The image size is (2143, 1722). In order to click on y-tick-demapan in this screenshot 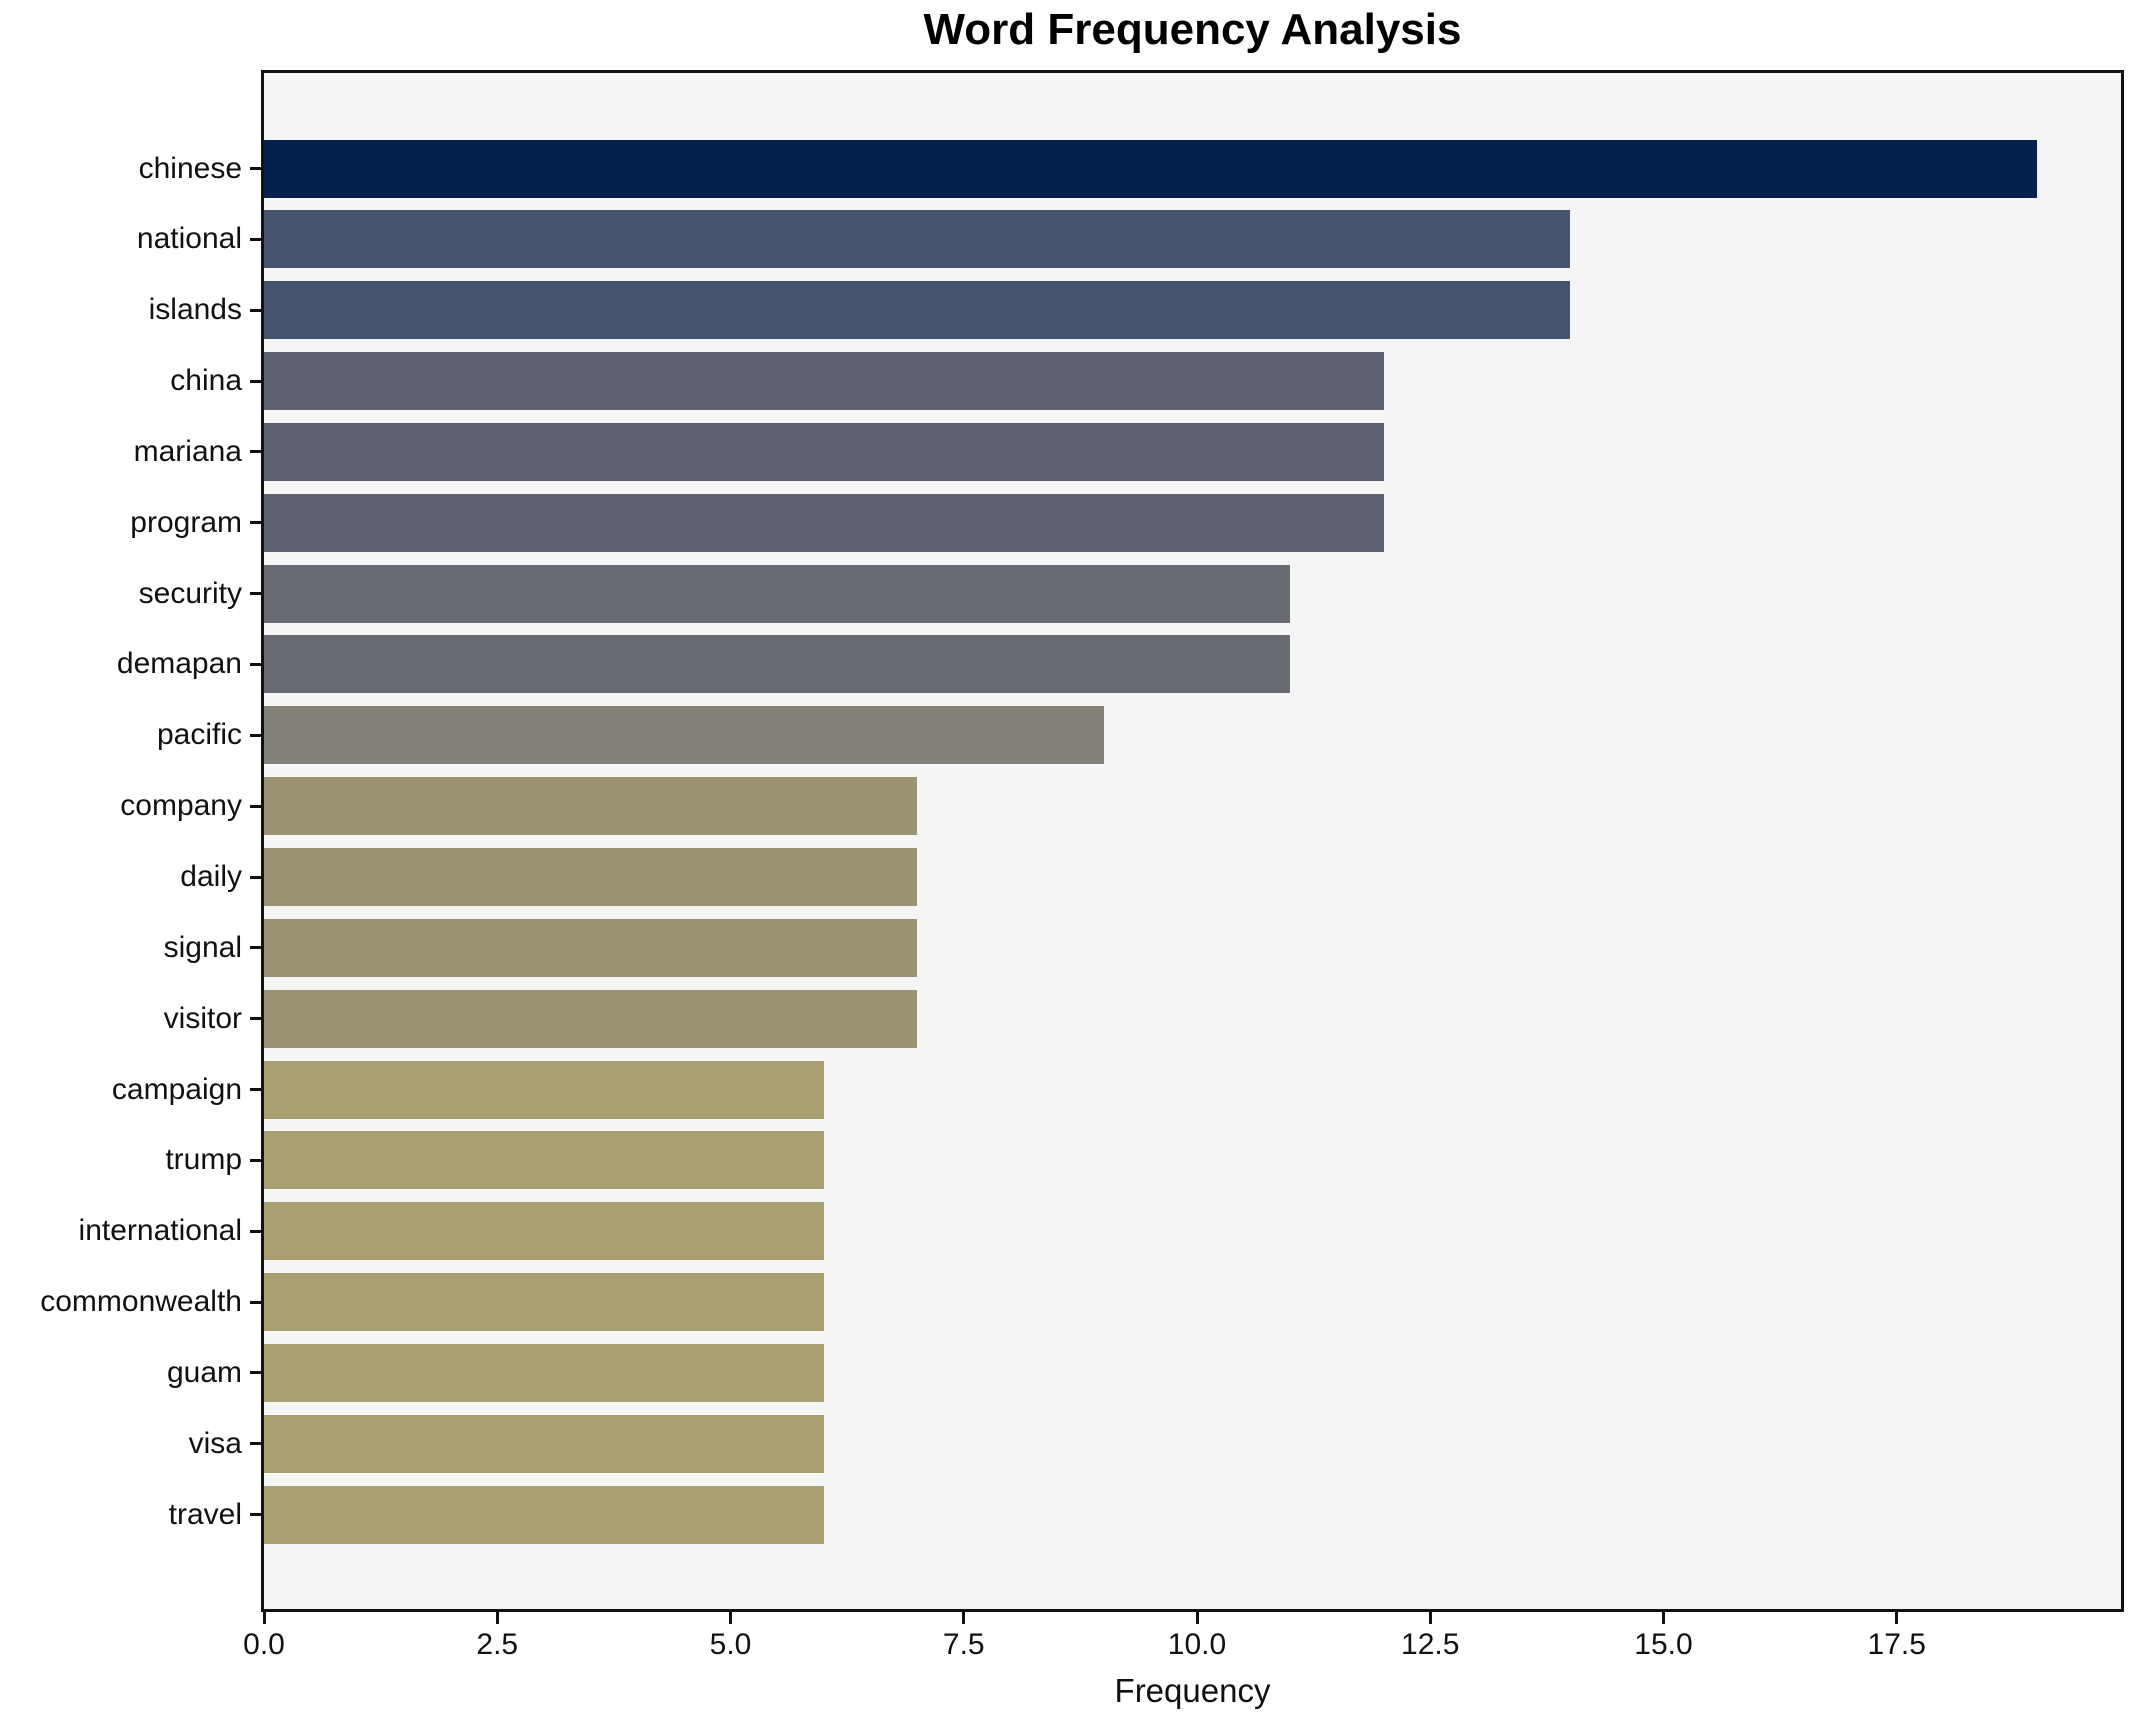, I will do `click(255, 664)`.